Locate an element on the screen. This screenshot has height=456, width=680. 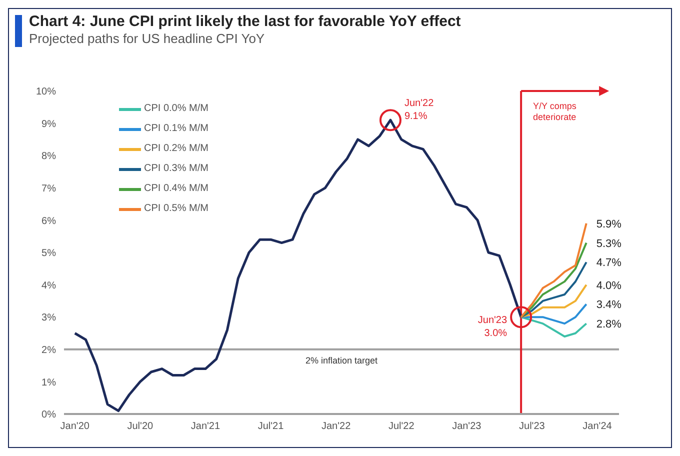
y-tick-label: 9% is located at coordinates (49, 124).